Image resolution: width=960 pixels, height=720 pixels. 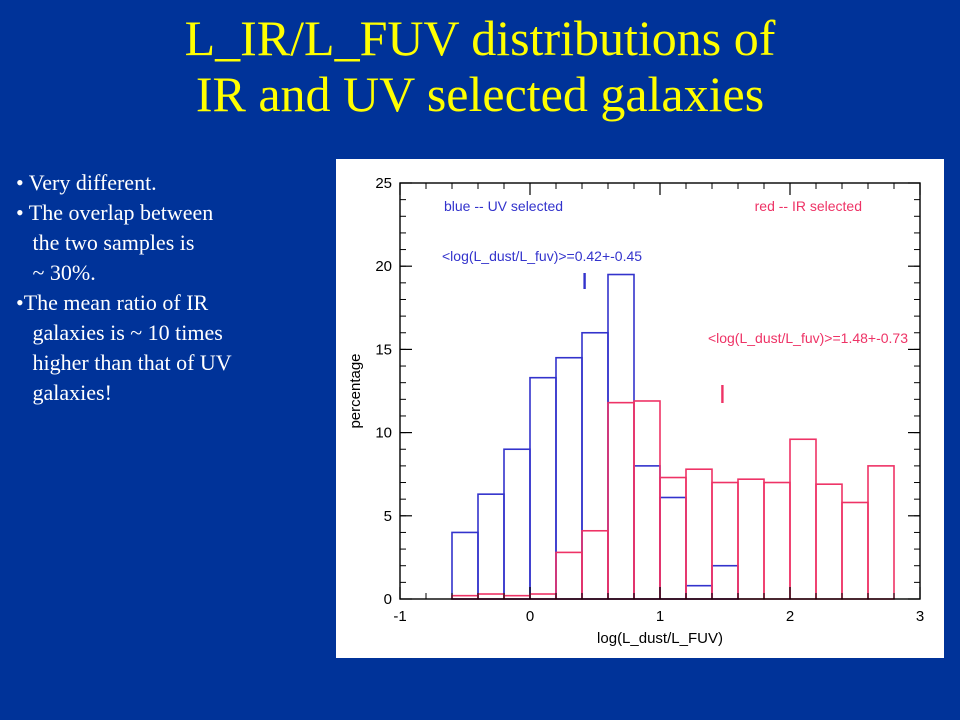 I want to click on y-tick-label: 25, so click(x=383, y=183).